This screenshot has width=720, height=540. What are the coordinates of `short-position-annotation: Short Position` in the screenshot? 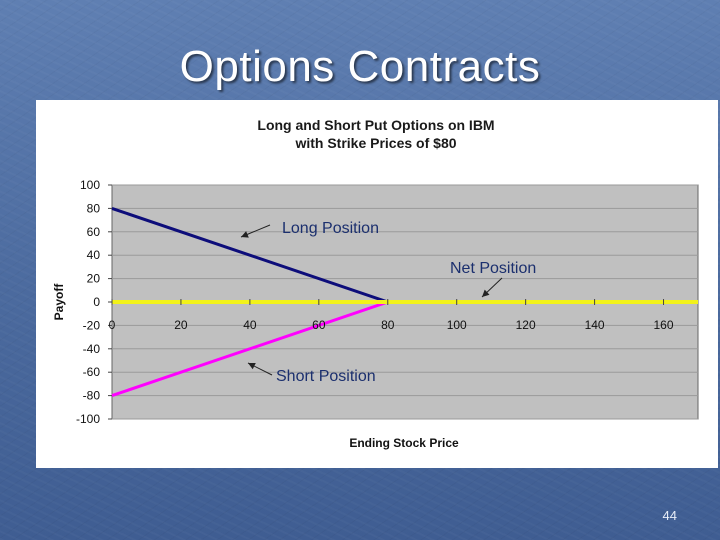 It's located at (326, 376).